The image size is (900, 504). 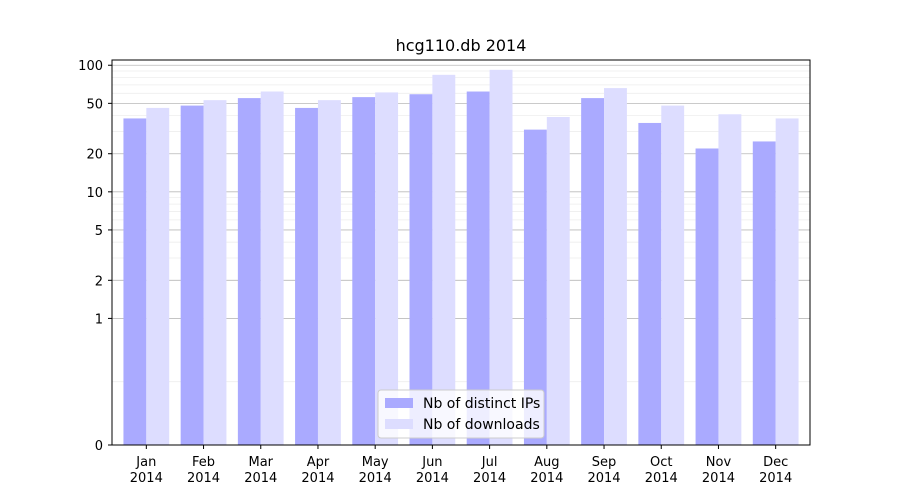 What do you see at coordinates (481, 425) in the screenshot?
I see `legend-label-downloads: Nb of downloads` at bounding box center [481, 425].